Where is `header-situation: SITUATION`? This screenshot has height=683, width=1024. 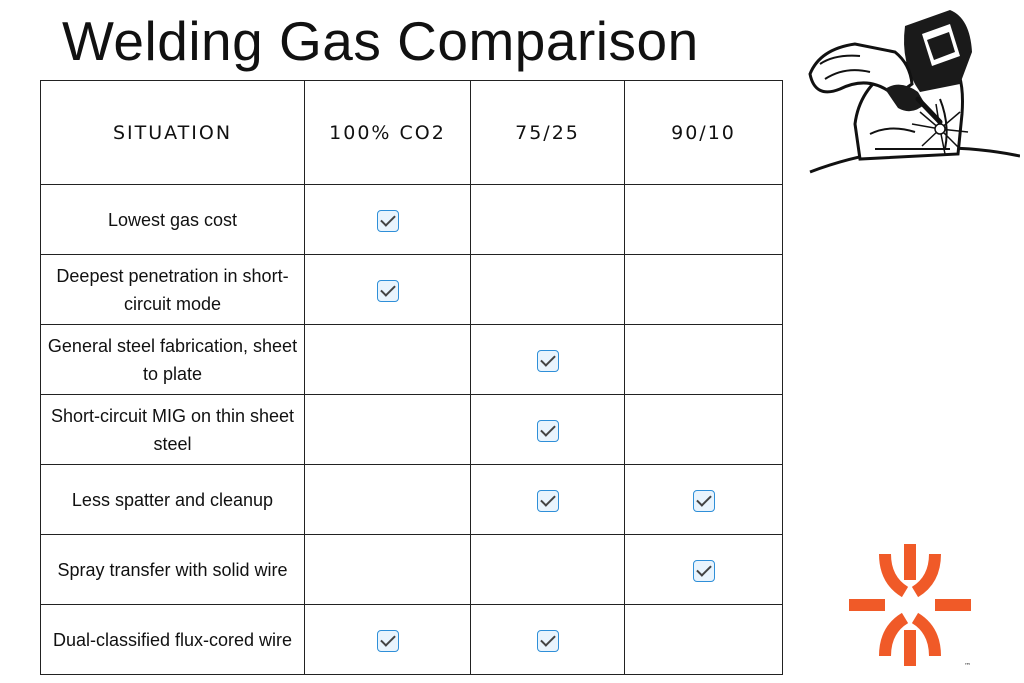 header-situation: SITUATION is located at coordinates (172, 132).